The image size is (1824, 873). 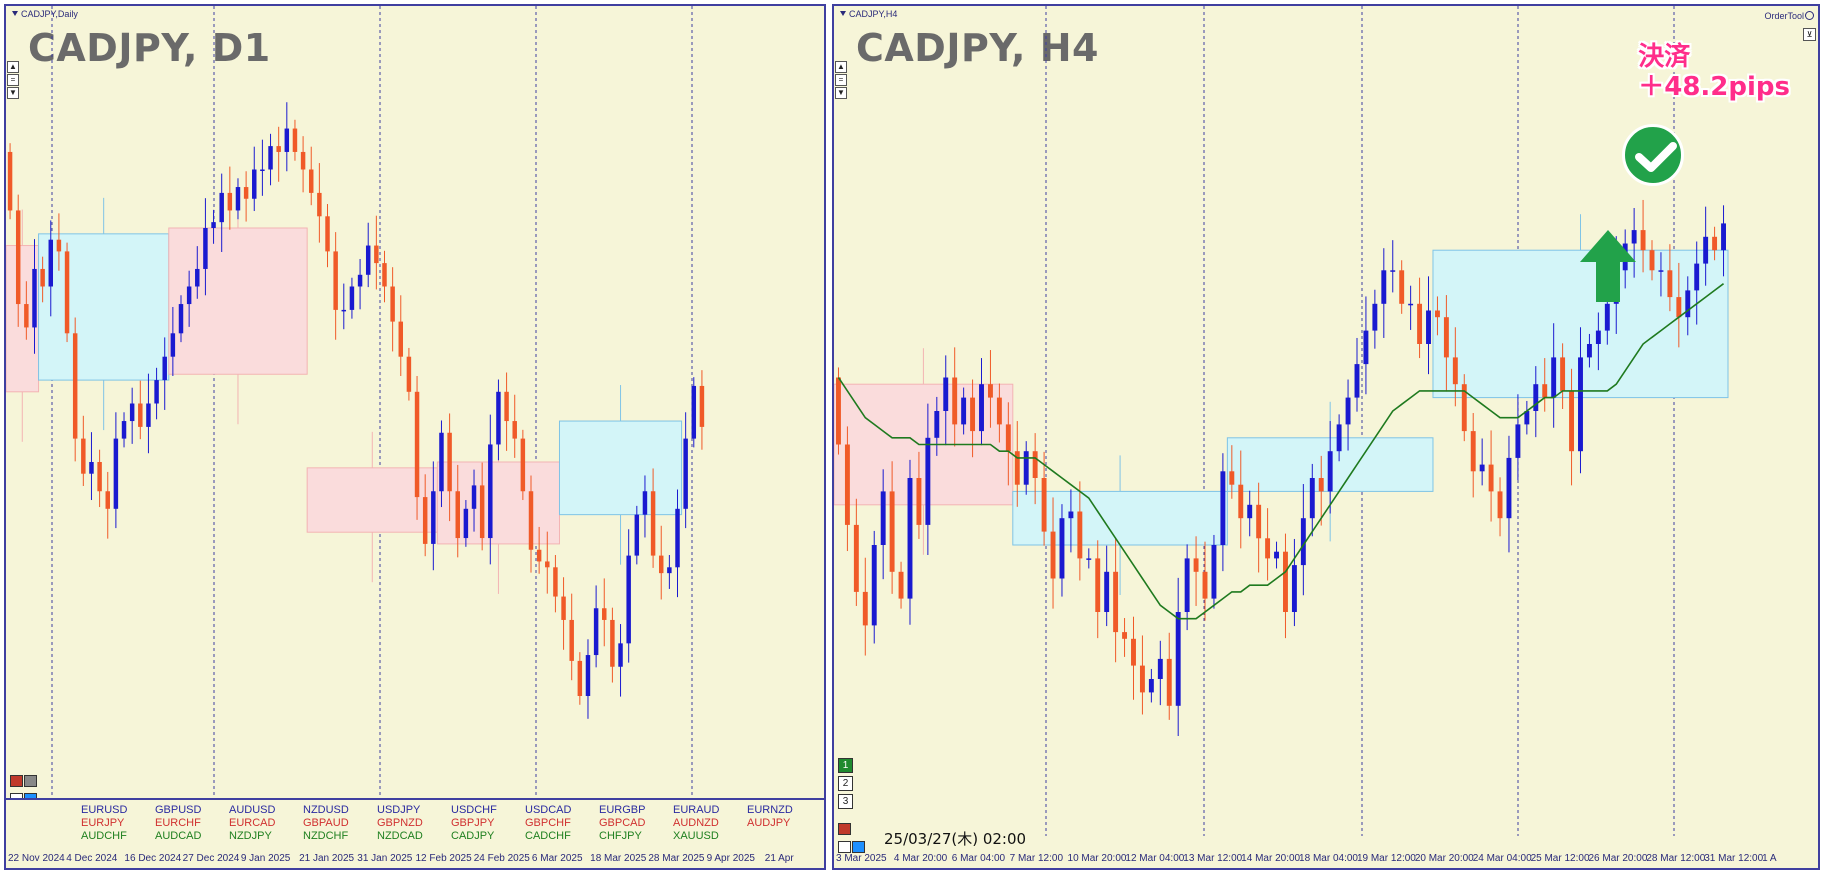 I want to click on ticker-symbol: CADCHF, so click(x=548, y=836).